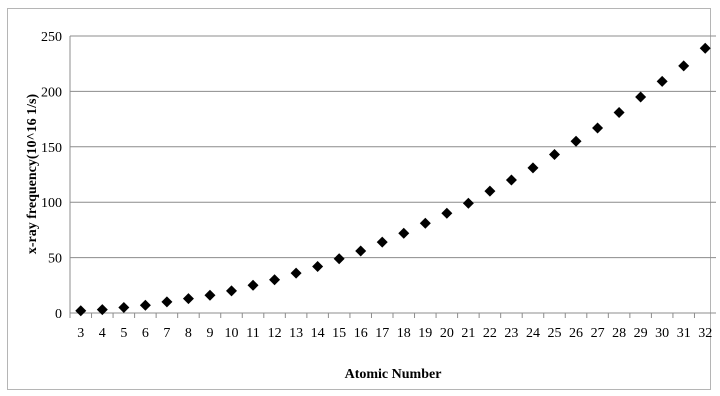 The width and height of the screenshot is (720, 396). Describe the element at coordinates (447, 333) in the screenshot. I see `x-tick-label: 20` at that location.